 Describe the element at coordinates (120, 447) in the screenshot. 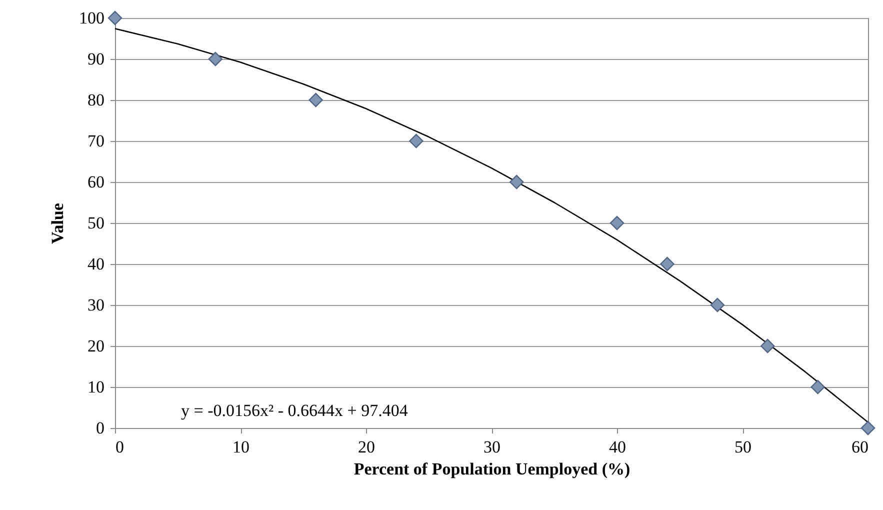

I see `x-tick-label: 0` at that location.